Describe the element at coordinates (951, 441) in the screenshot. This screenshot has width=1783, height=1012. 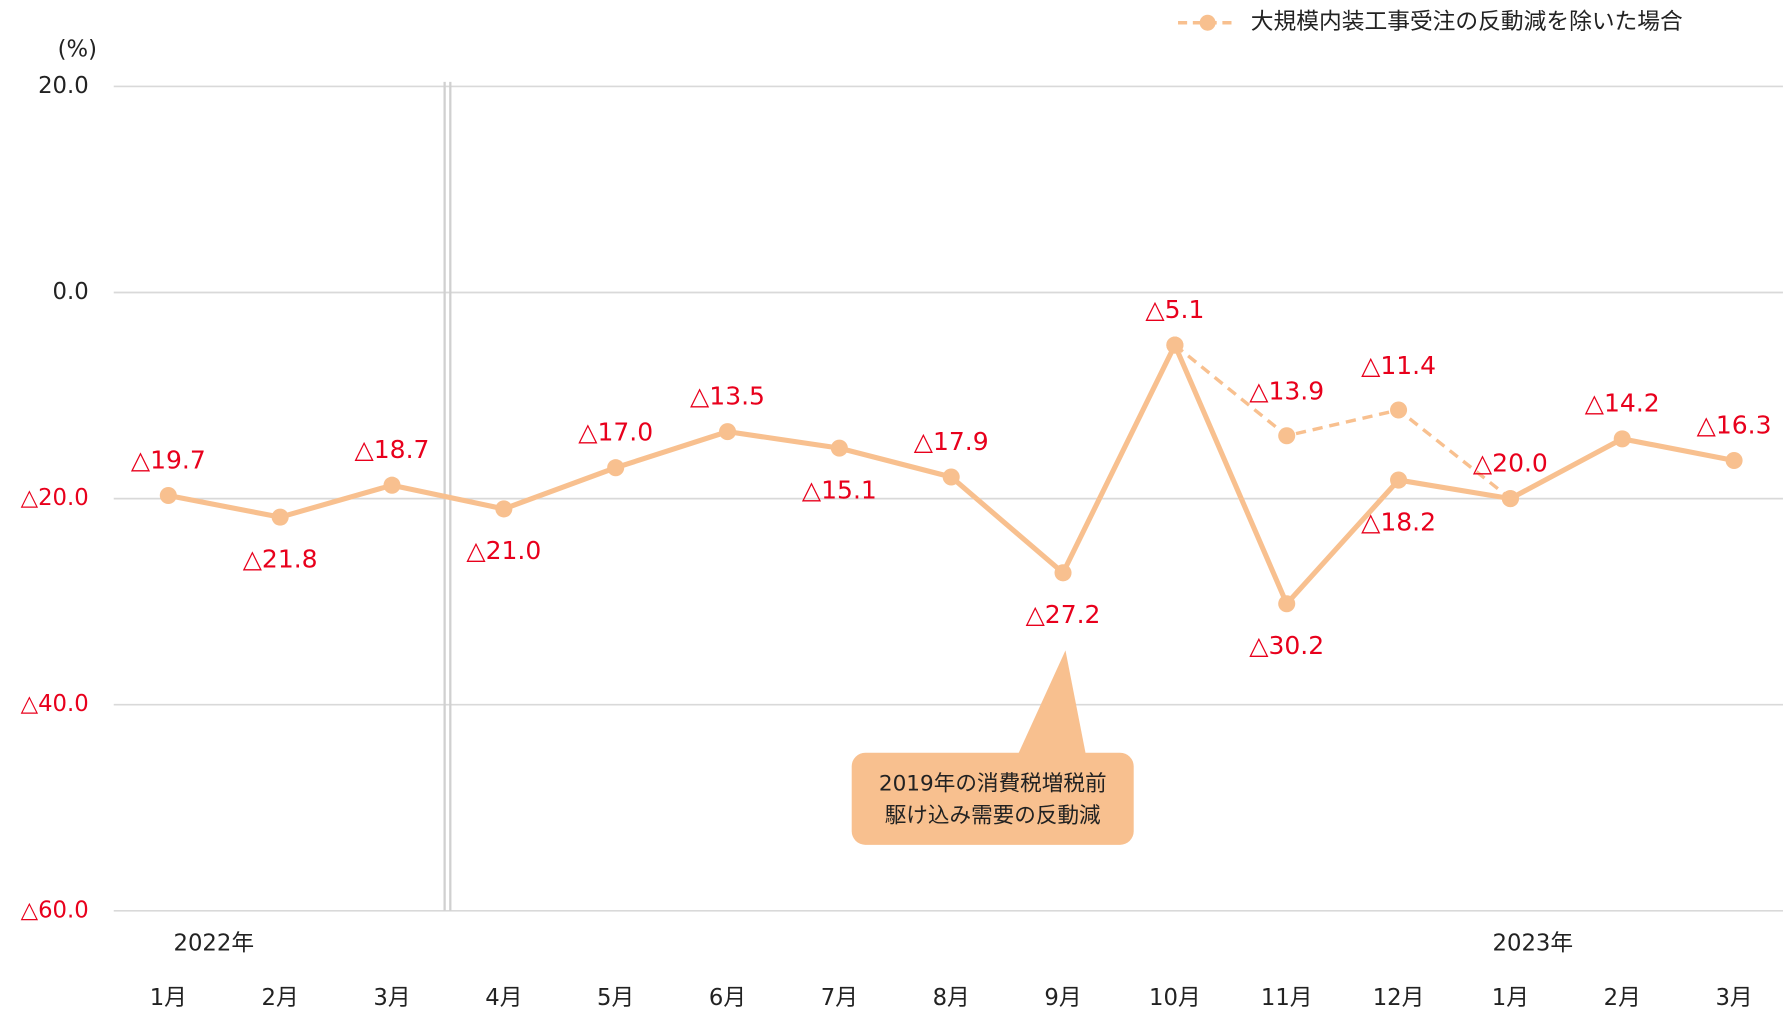
I see `data-label: △17.9` at that location.